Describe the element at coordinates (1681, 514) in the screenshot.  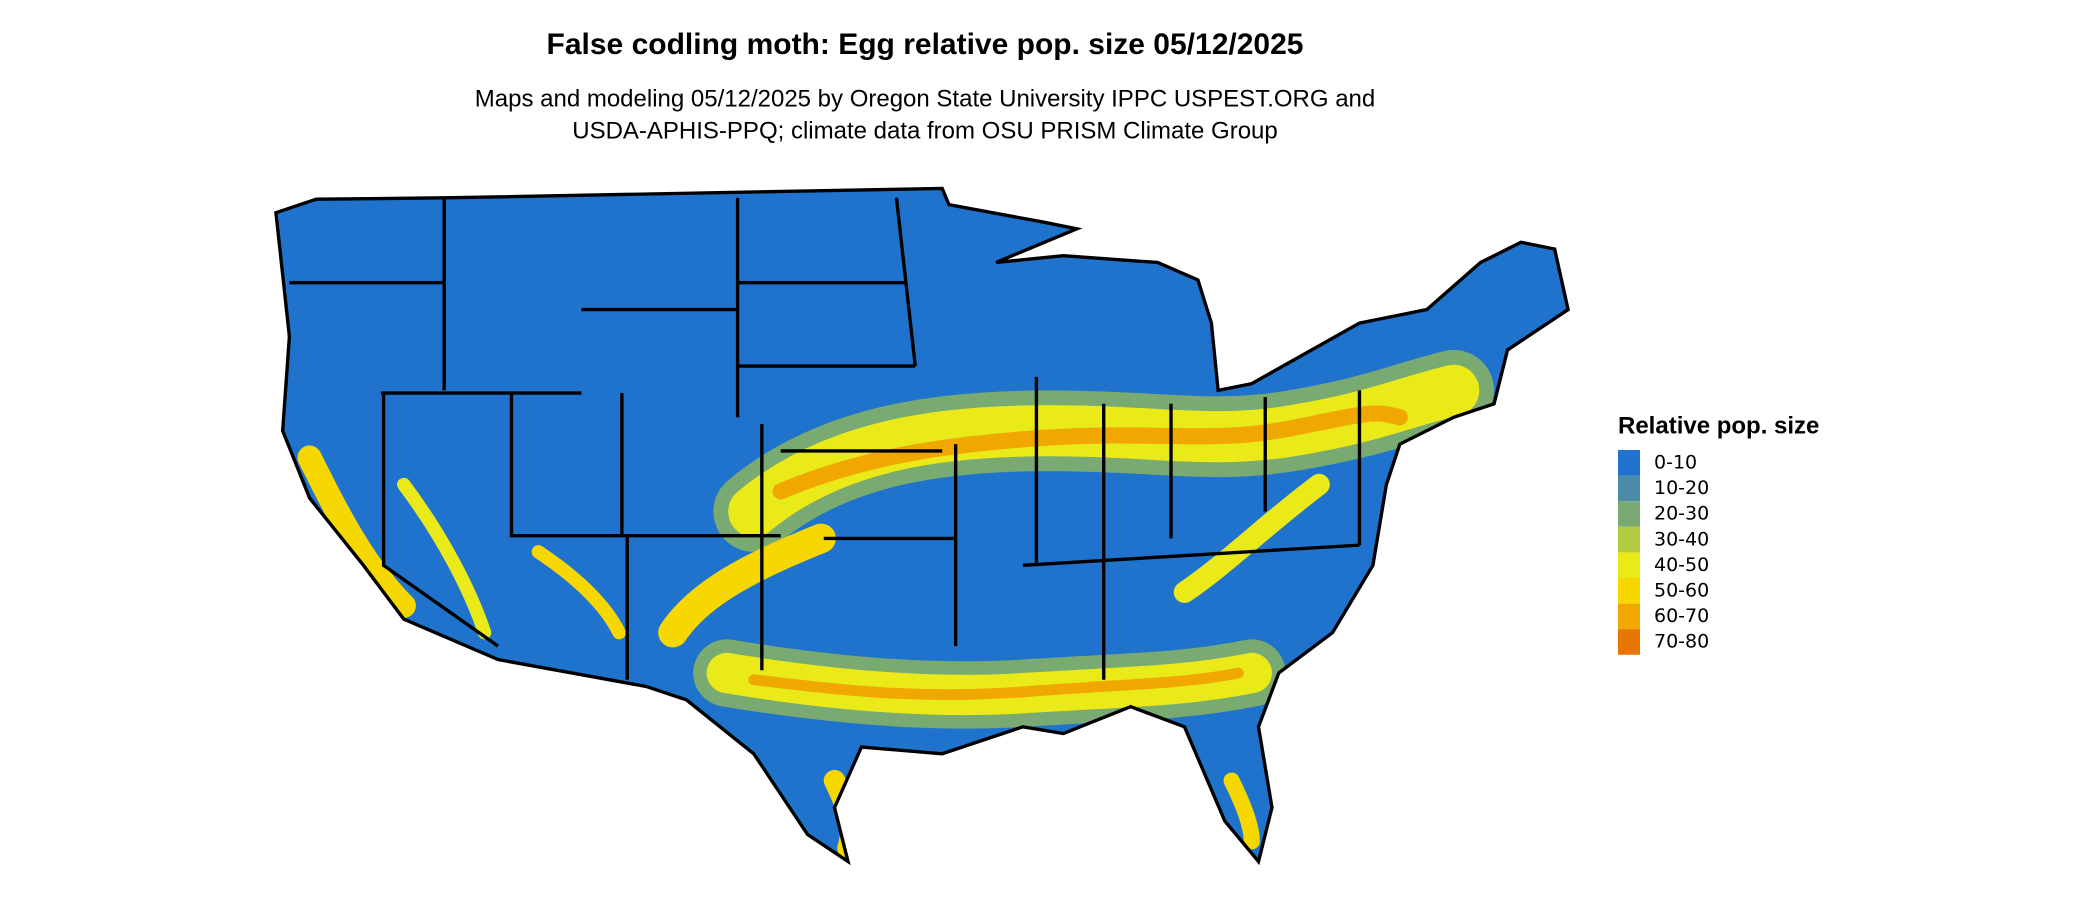
I see `legend-label: 20-30` at that location.